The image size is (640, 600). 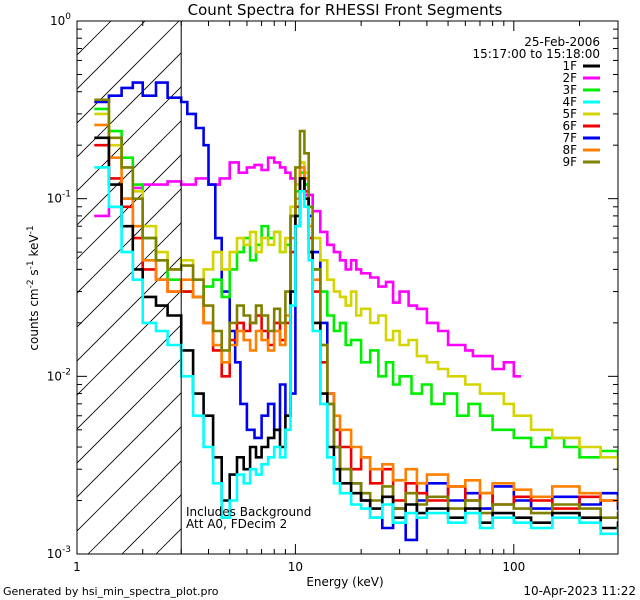 I want to click on footer-timestamp: 10-Apr-2023 11:22, so click(x=579, y=591).